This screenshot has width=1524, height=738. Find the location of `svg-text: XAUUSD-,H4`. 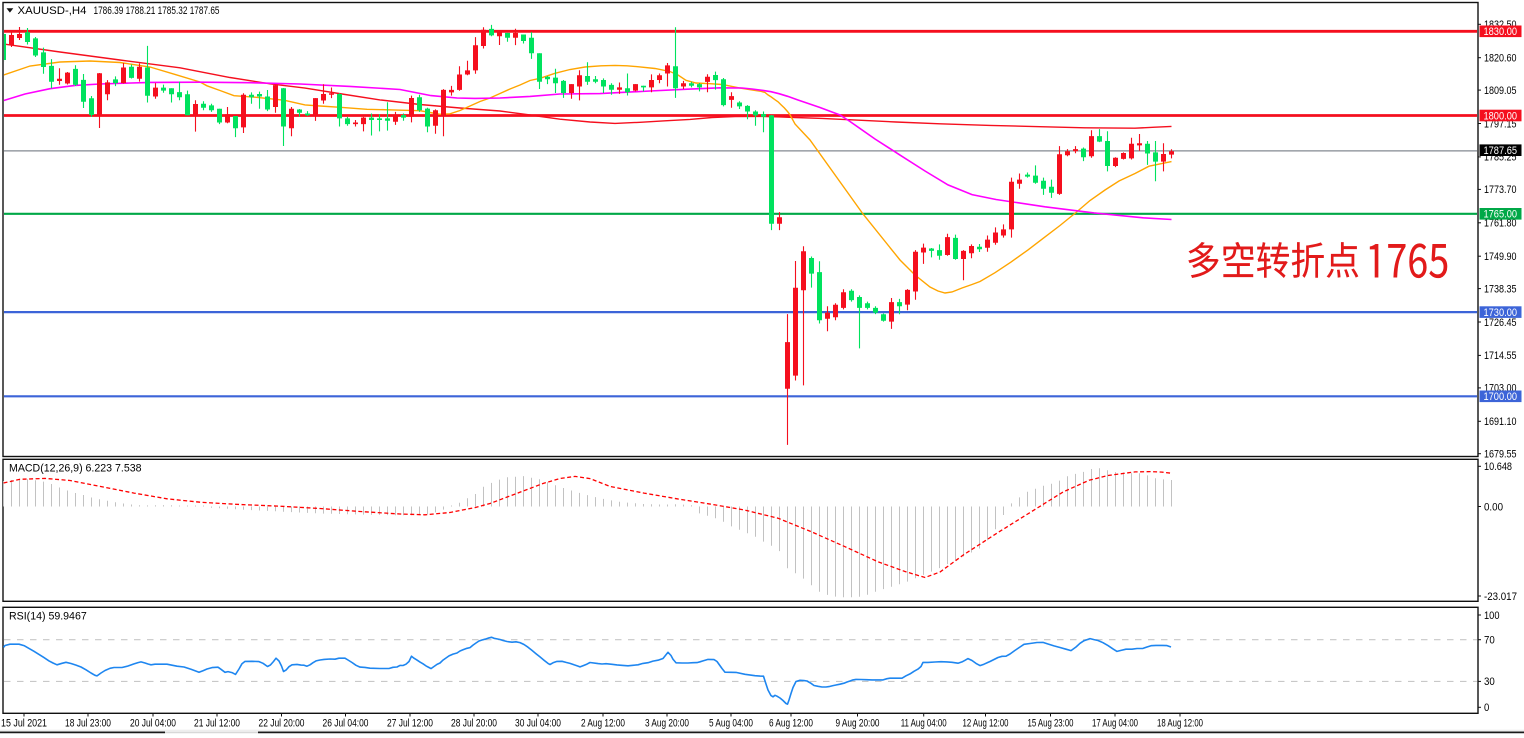

svg-text: XAUUSD-,H4 is located at coordinates (52, 11).